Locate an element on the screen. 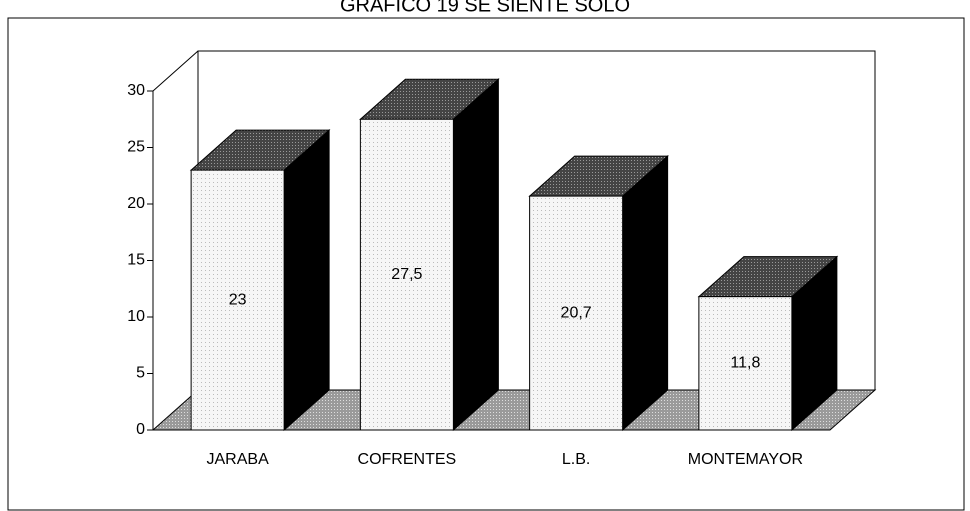 The width and height of the screenshot is (970, 511). y-axis-depth is located at coordinates (175, 71).